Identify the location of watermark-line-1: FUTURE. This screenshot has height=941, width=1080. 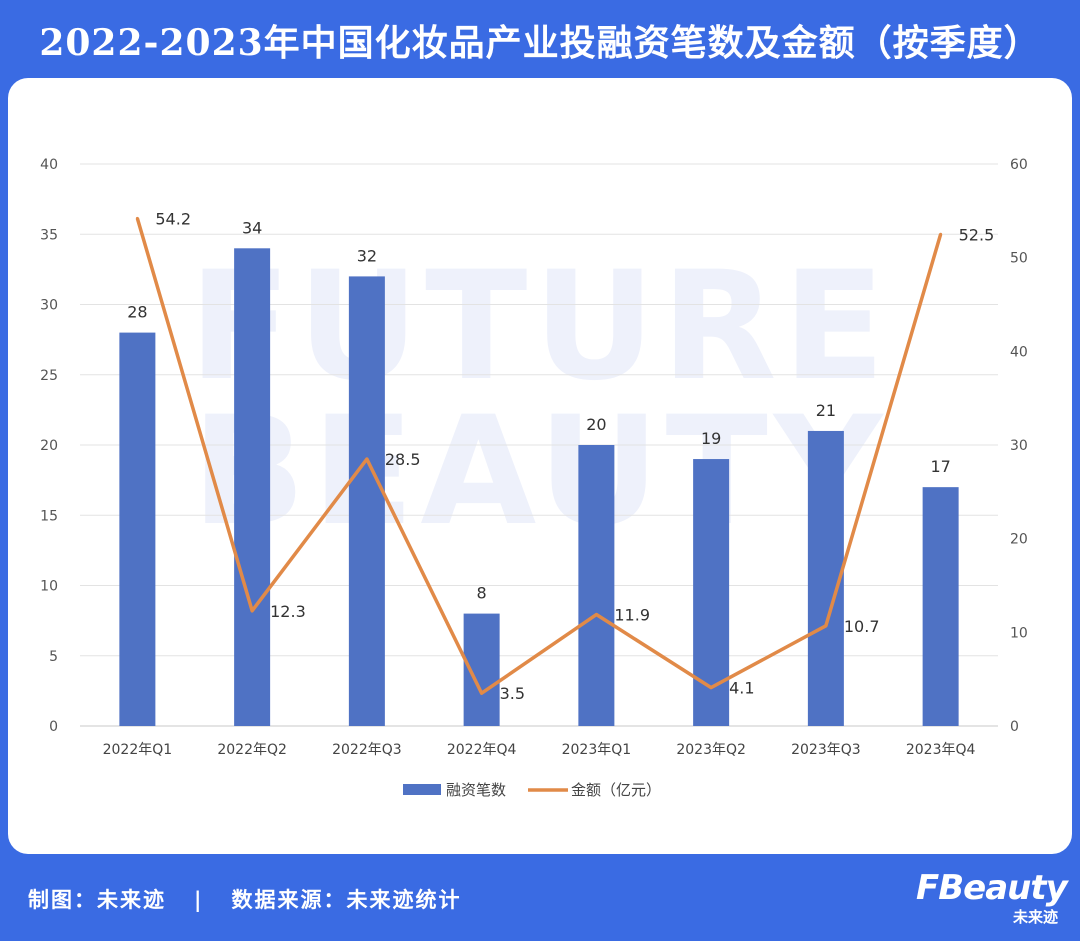
(540, 327).